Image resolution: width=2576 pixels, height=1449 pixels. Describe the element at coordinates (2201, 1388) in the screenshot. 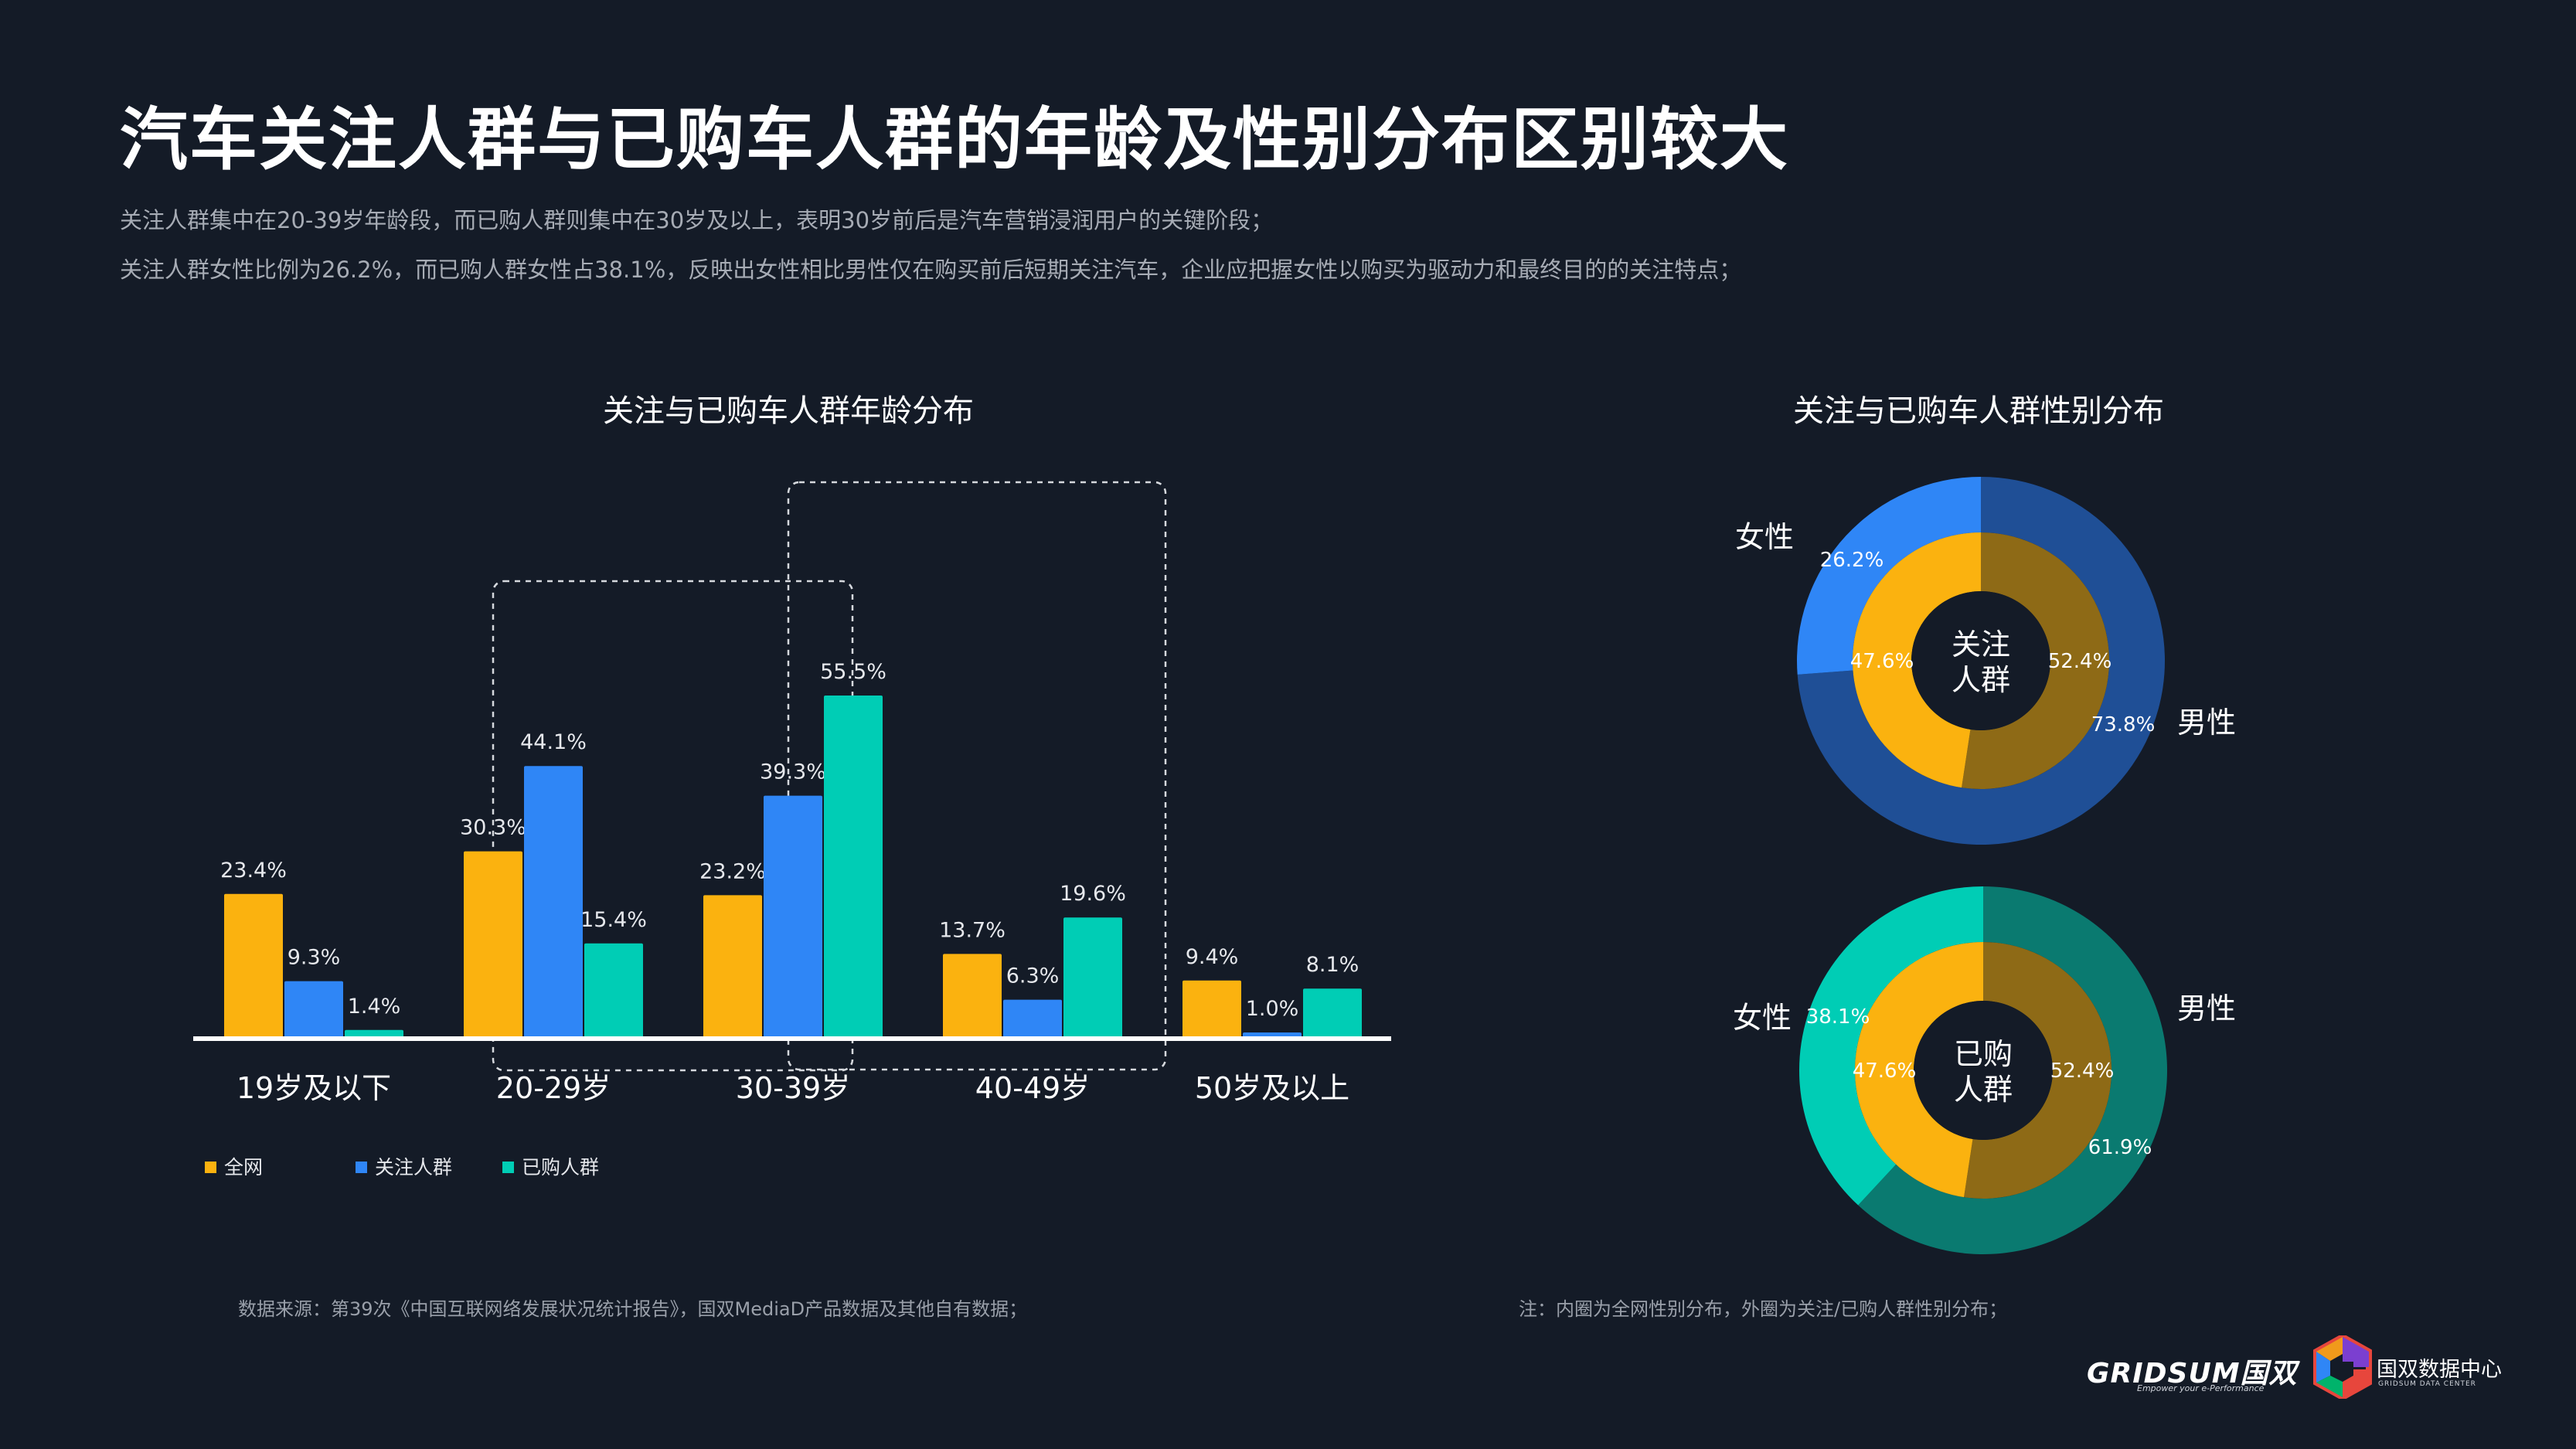

I see `gridsum-logo-tagline: Empower your e-Performance` at that location.